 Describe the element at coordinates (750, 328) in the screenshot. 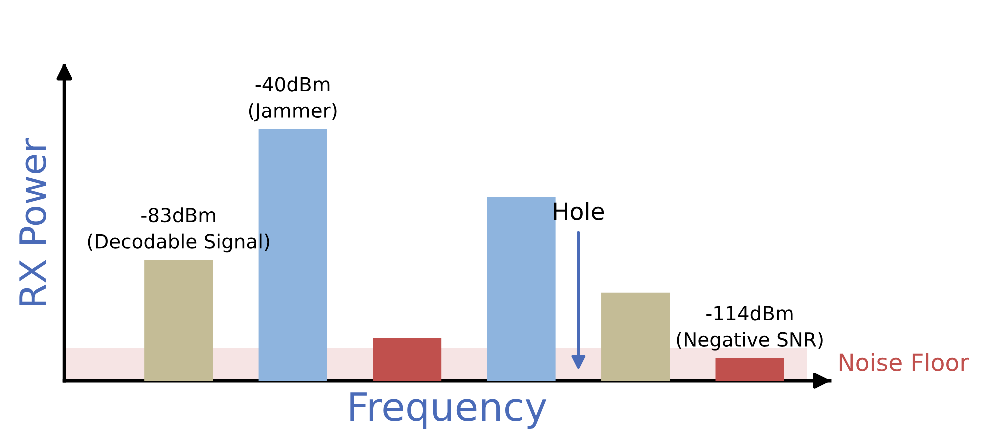

I see `annotation: -114dBm (Negative SNR)` at that location.